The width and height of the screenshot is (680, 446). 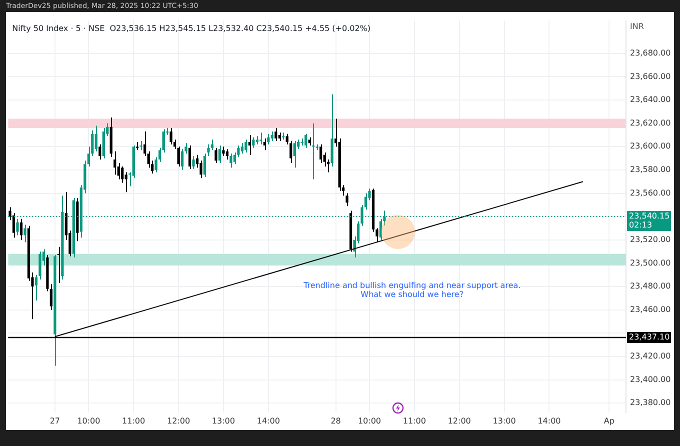 I want to click on y-tick-label: 23,420.00, so click(x=650, y=356).